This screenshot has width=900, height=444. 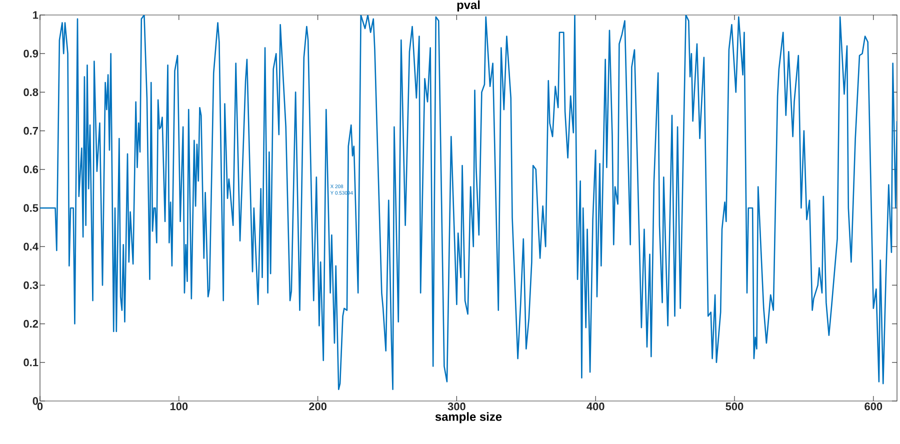 I want to click on x-tick-label: 500, so click(x=735, y=406).